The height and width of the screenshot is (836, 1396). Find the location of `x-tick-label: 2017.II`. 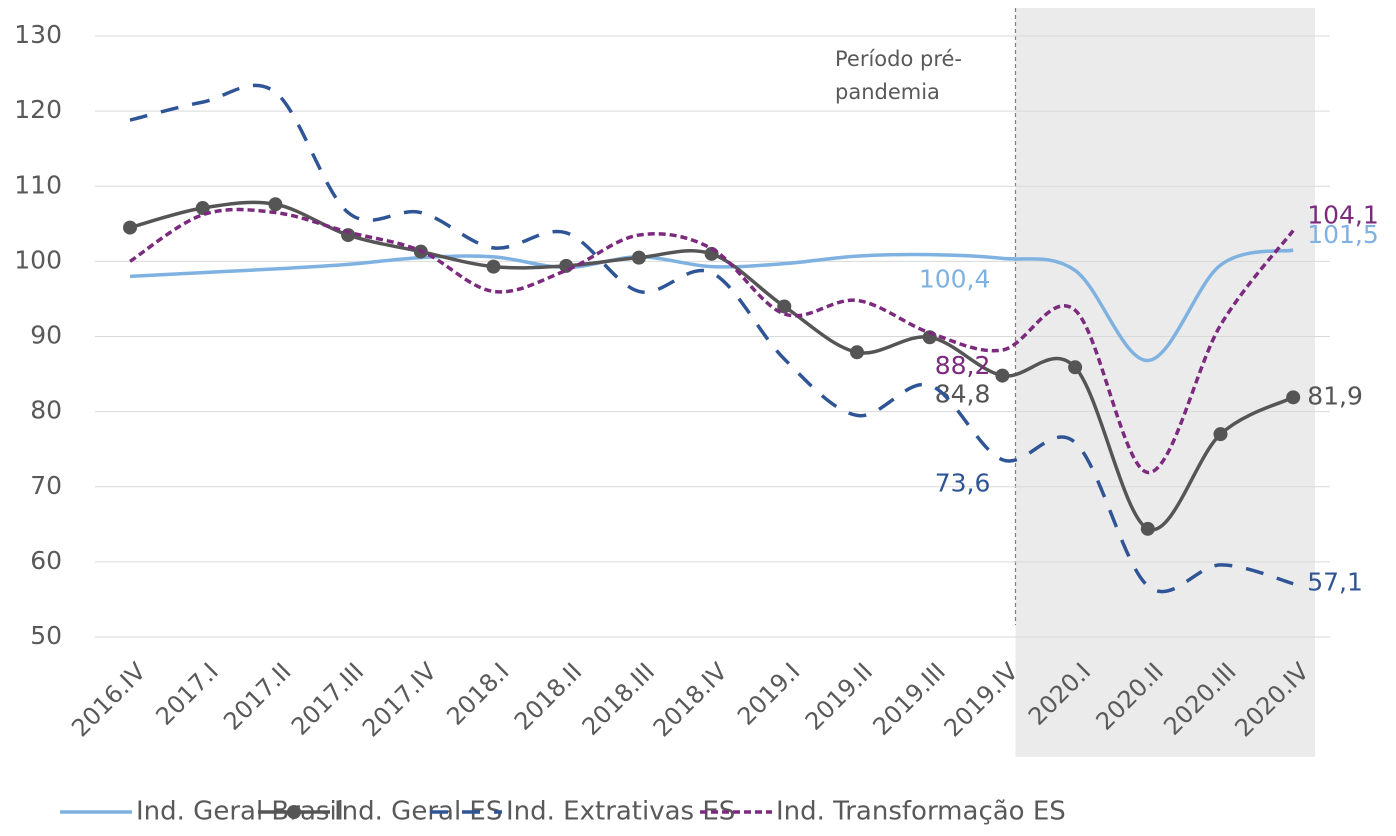

x-tick-label: 2017.II is located at coordinates (257, 696).